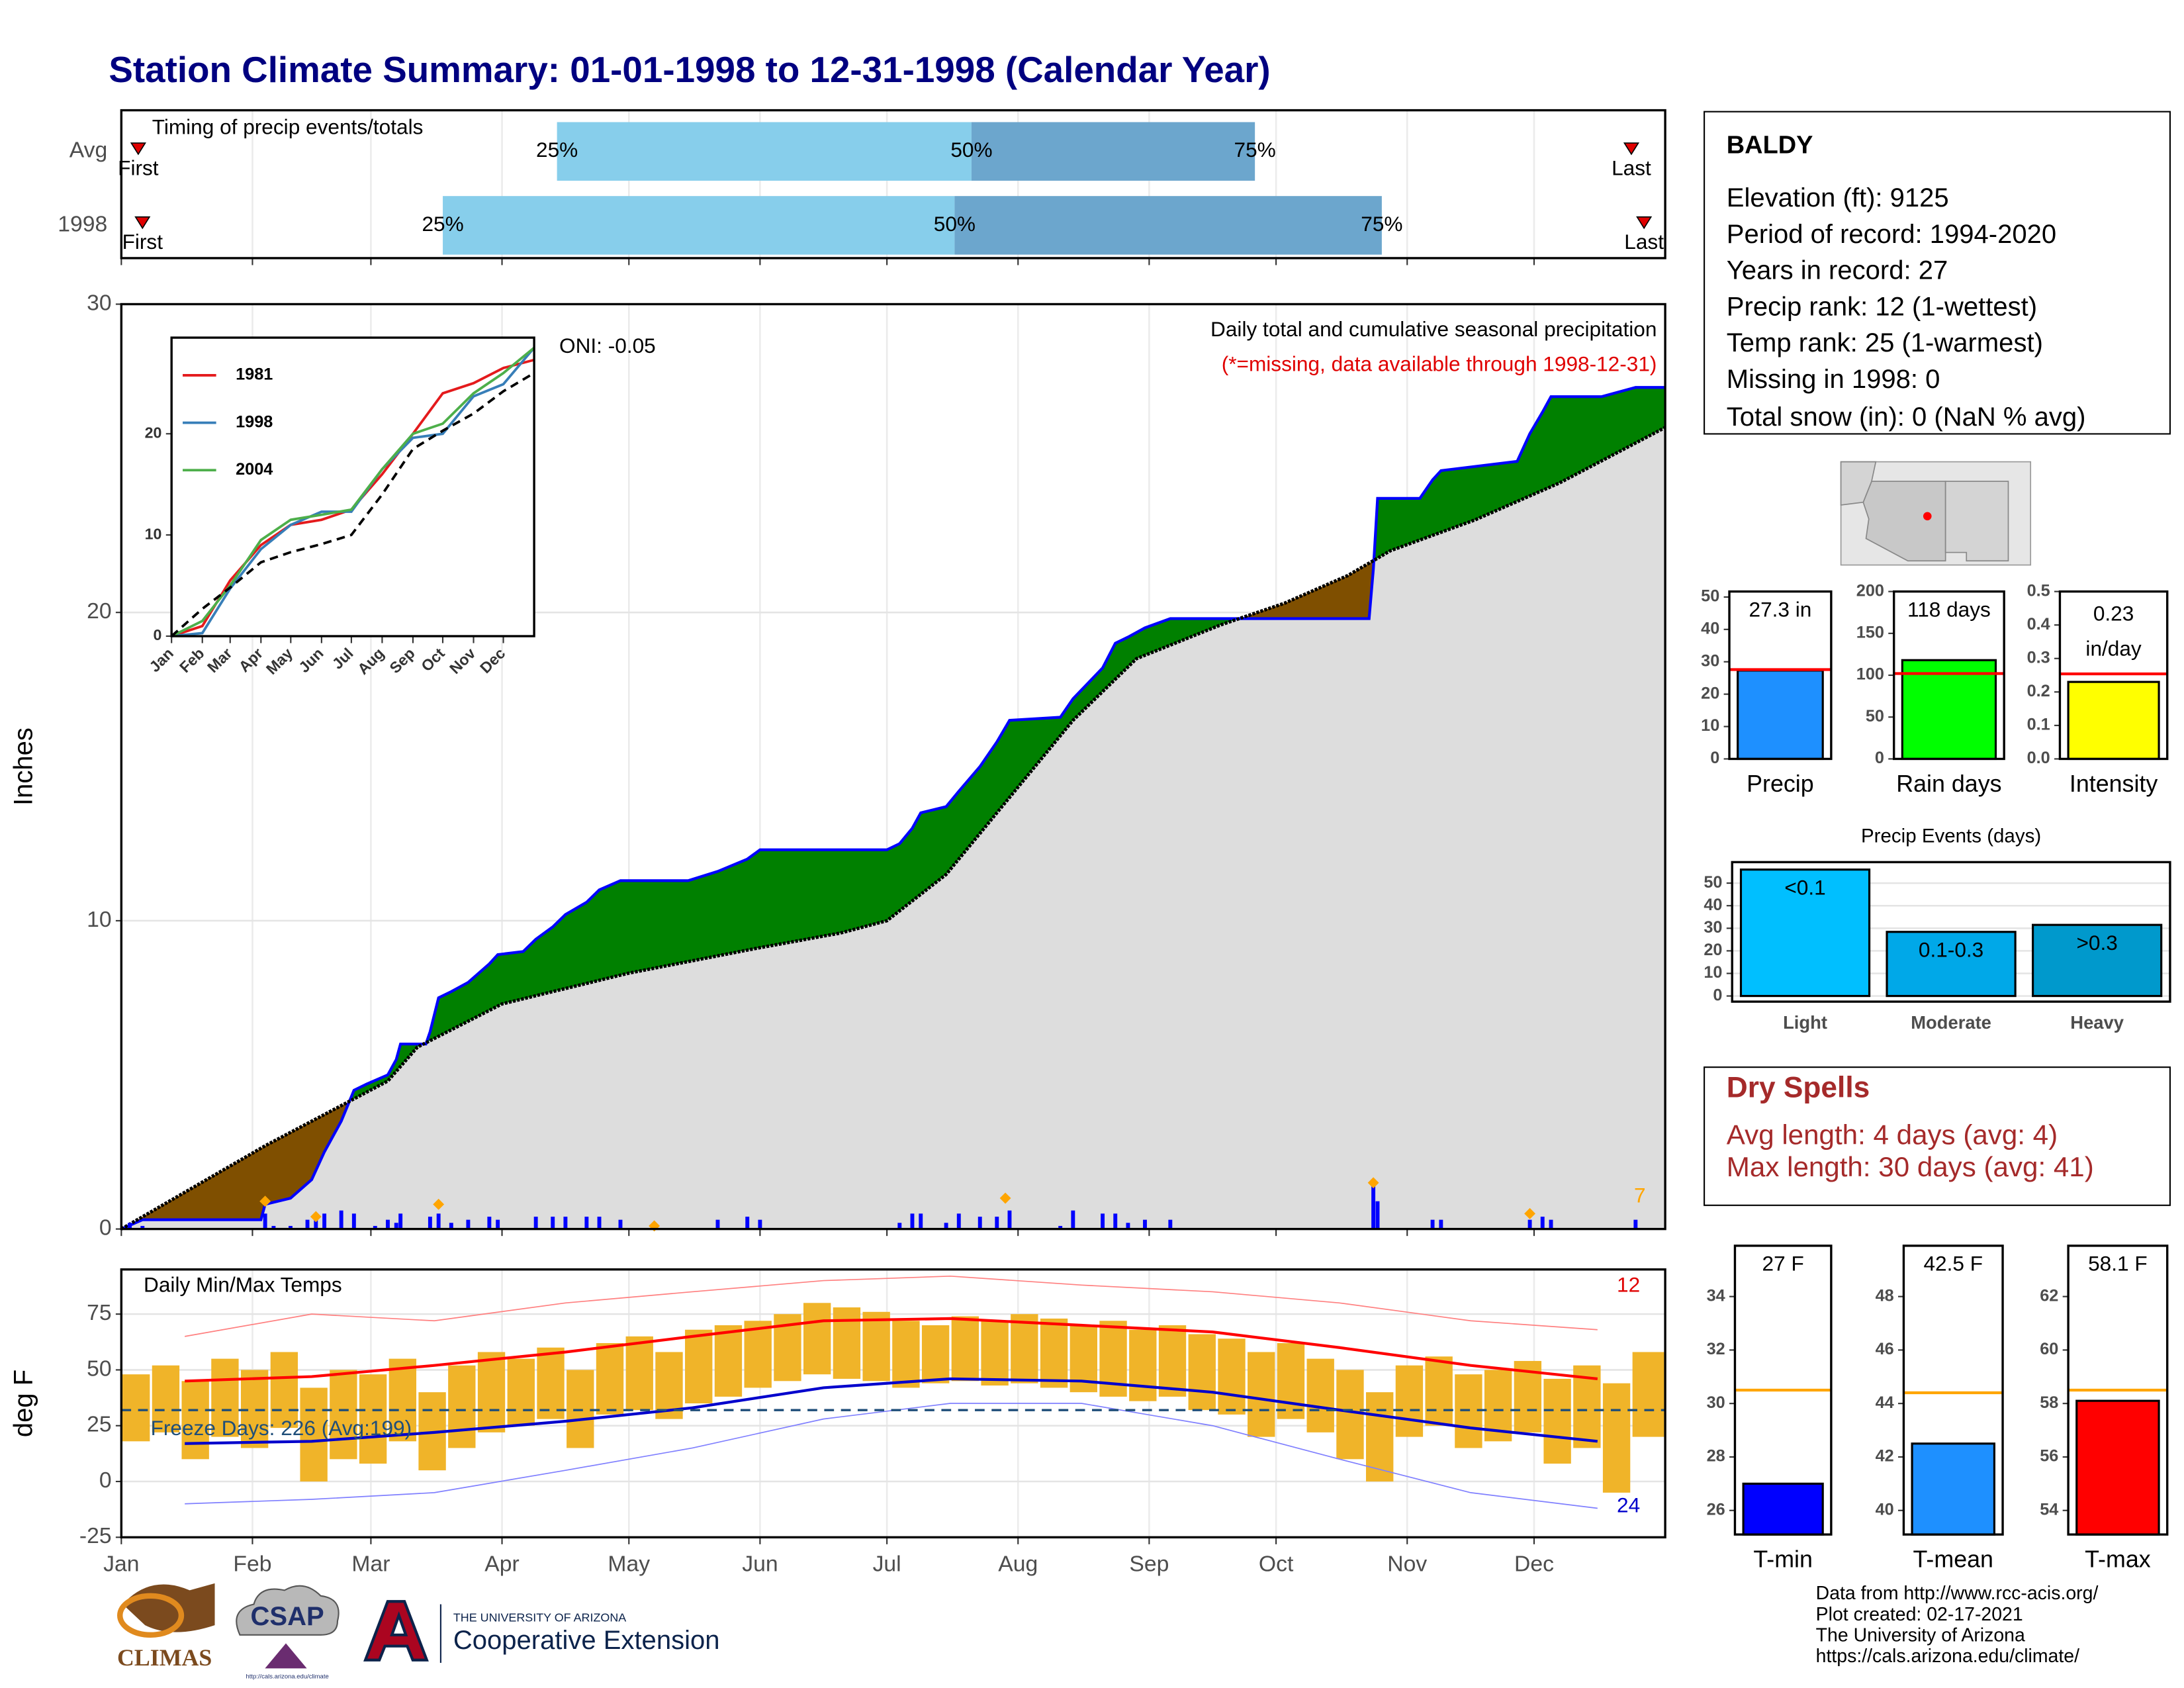 The height and width of the screenshot is (1688, 2184). Describe the element at coordinates (1713, 905) in the screenshot. I see `y-tick-label: 40` at that location.